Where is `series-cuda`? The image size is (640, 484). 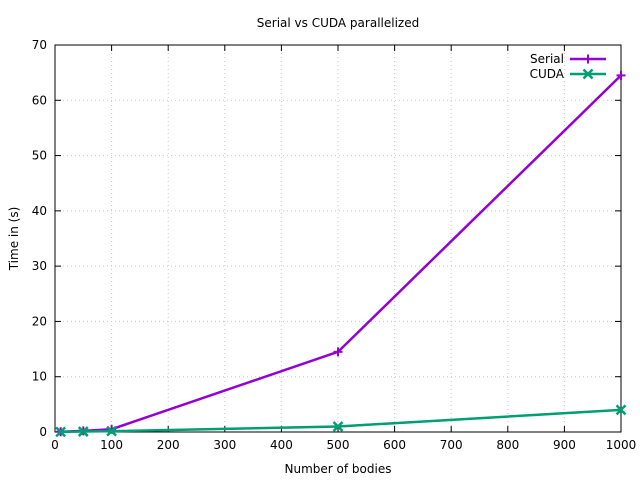 series-cuda is located at coordinates (341, 421).